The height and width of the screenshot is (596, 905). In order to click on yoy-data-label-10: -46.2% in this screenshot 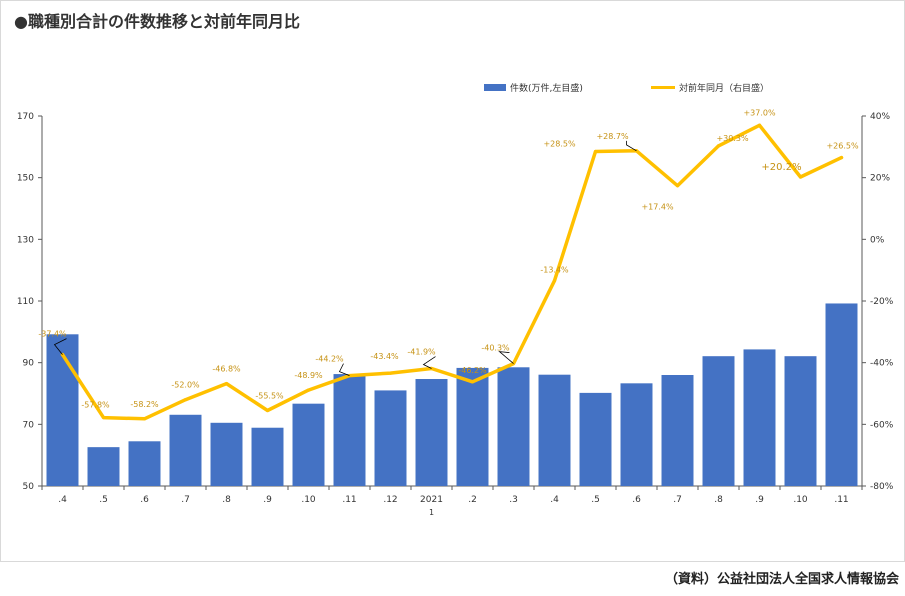, I will do `click(472, 370)`.